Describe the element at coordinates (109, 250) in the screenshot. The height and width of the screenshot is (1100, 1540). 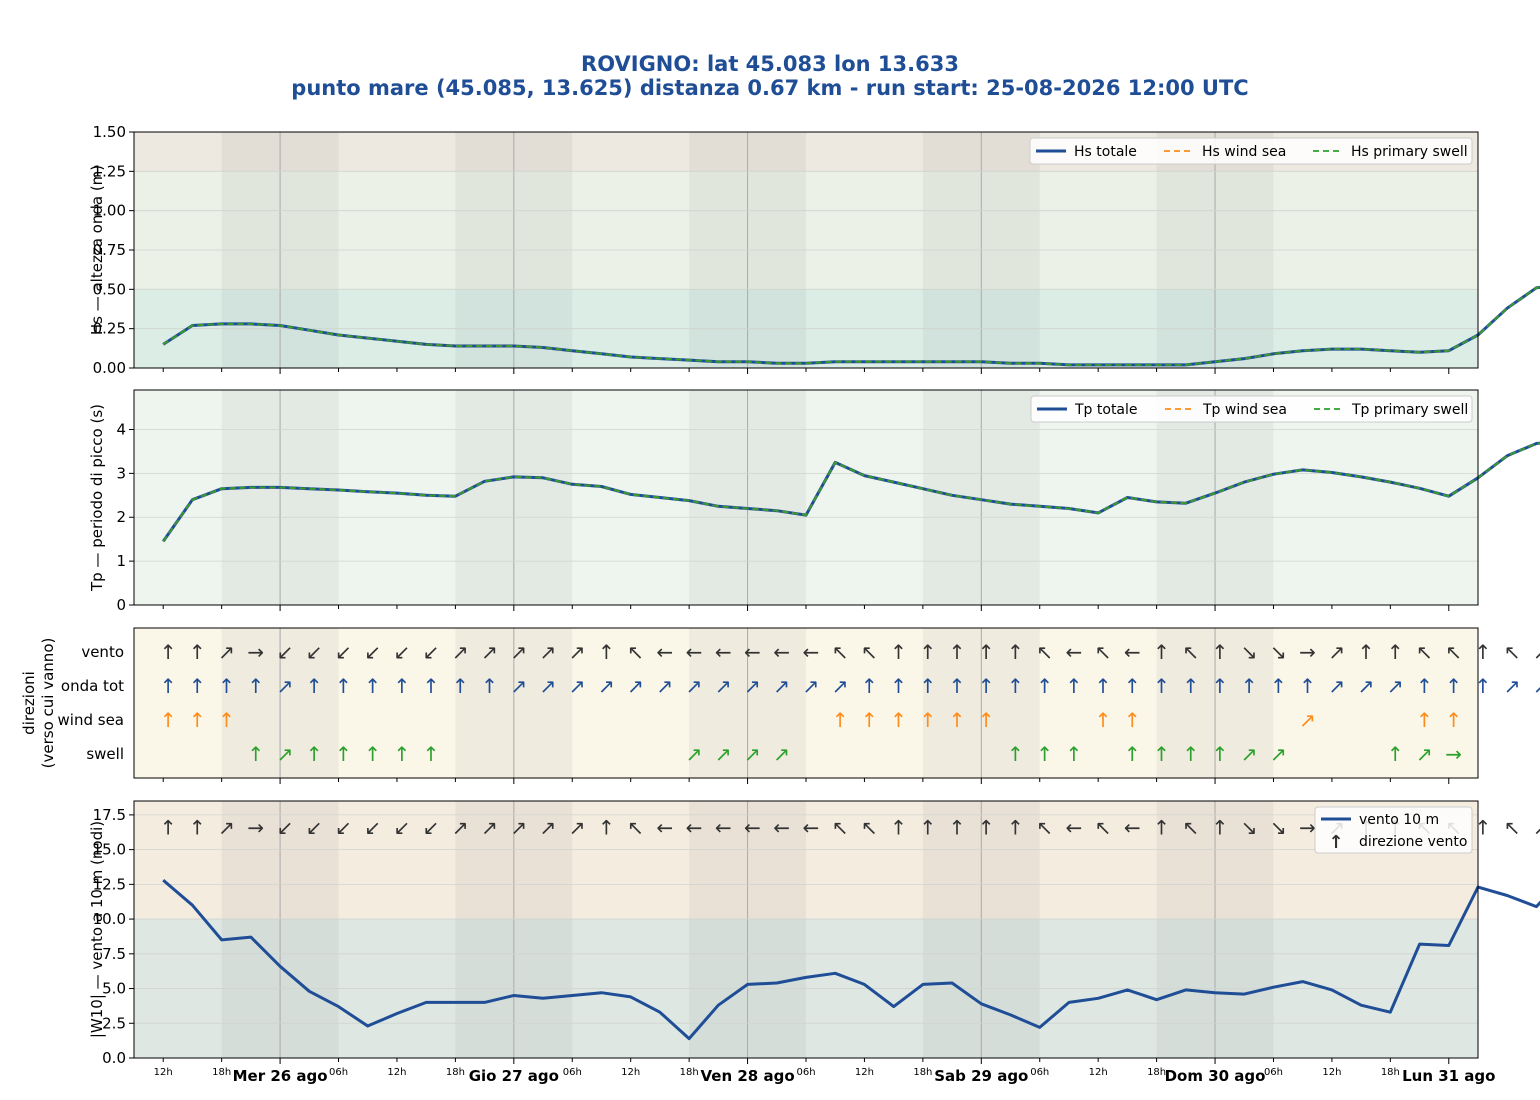
I see `y-tick-label-3: 0.75` at that location.